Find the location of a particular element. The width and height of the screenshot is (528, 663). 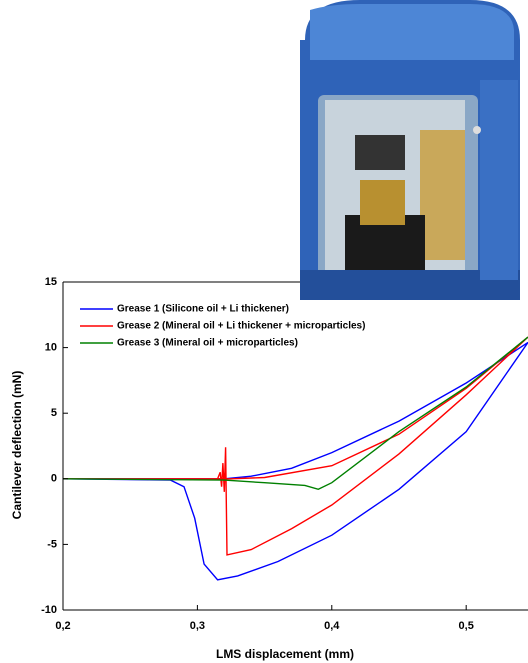

y-tick-label: -5 is located at coordinates (52, 544).